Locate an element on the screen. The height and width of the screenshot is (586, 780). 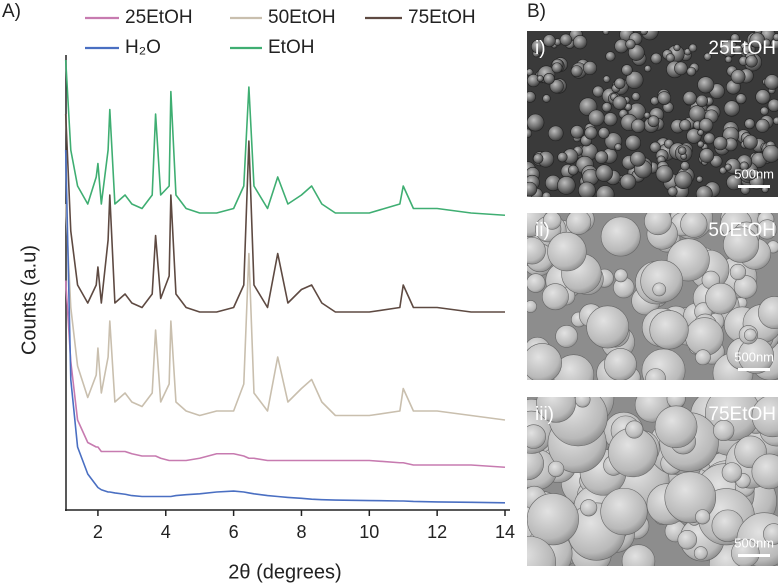
x-tick-label: 4 is located at coordinates (166, 532).